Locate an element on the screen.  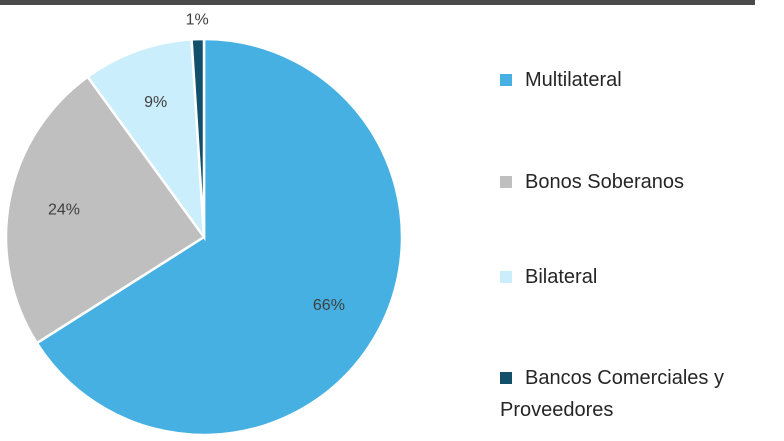
legend-item: Bancos Comerciales y Proveedores is located at coordinates (635, 394).